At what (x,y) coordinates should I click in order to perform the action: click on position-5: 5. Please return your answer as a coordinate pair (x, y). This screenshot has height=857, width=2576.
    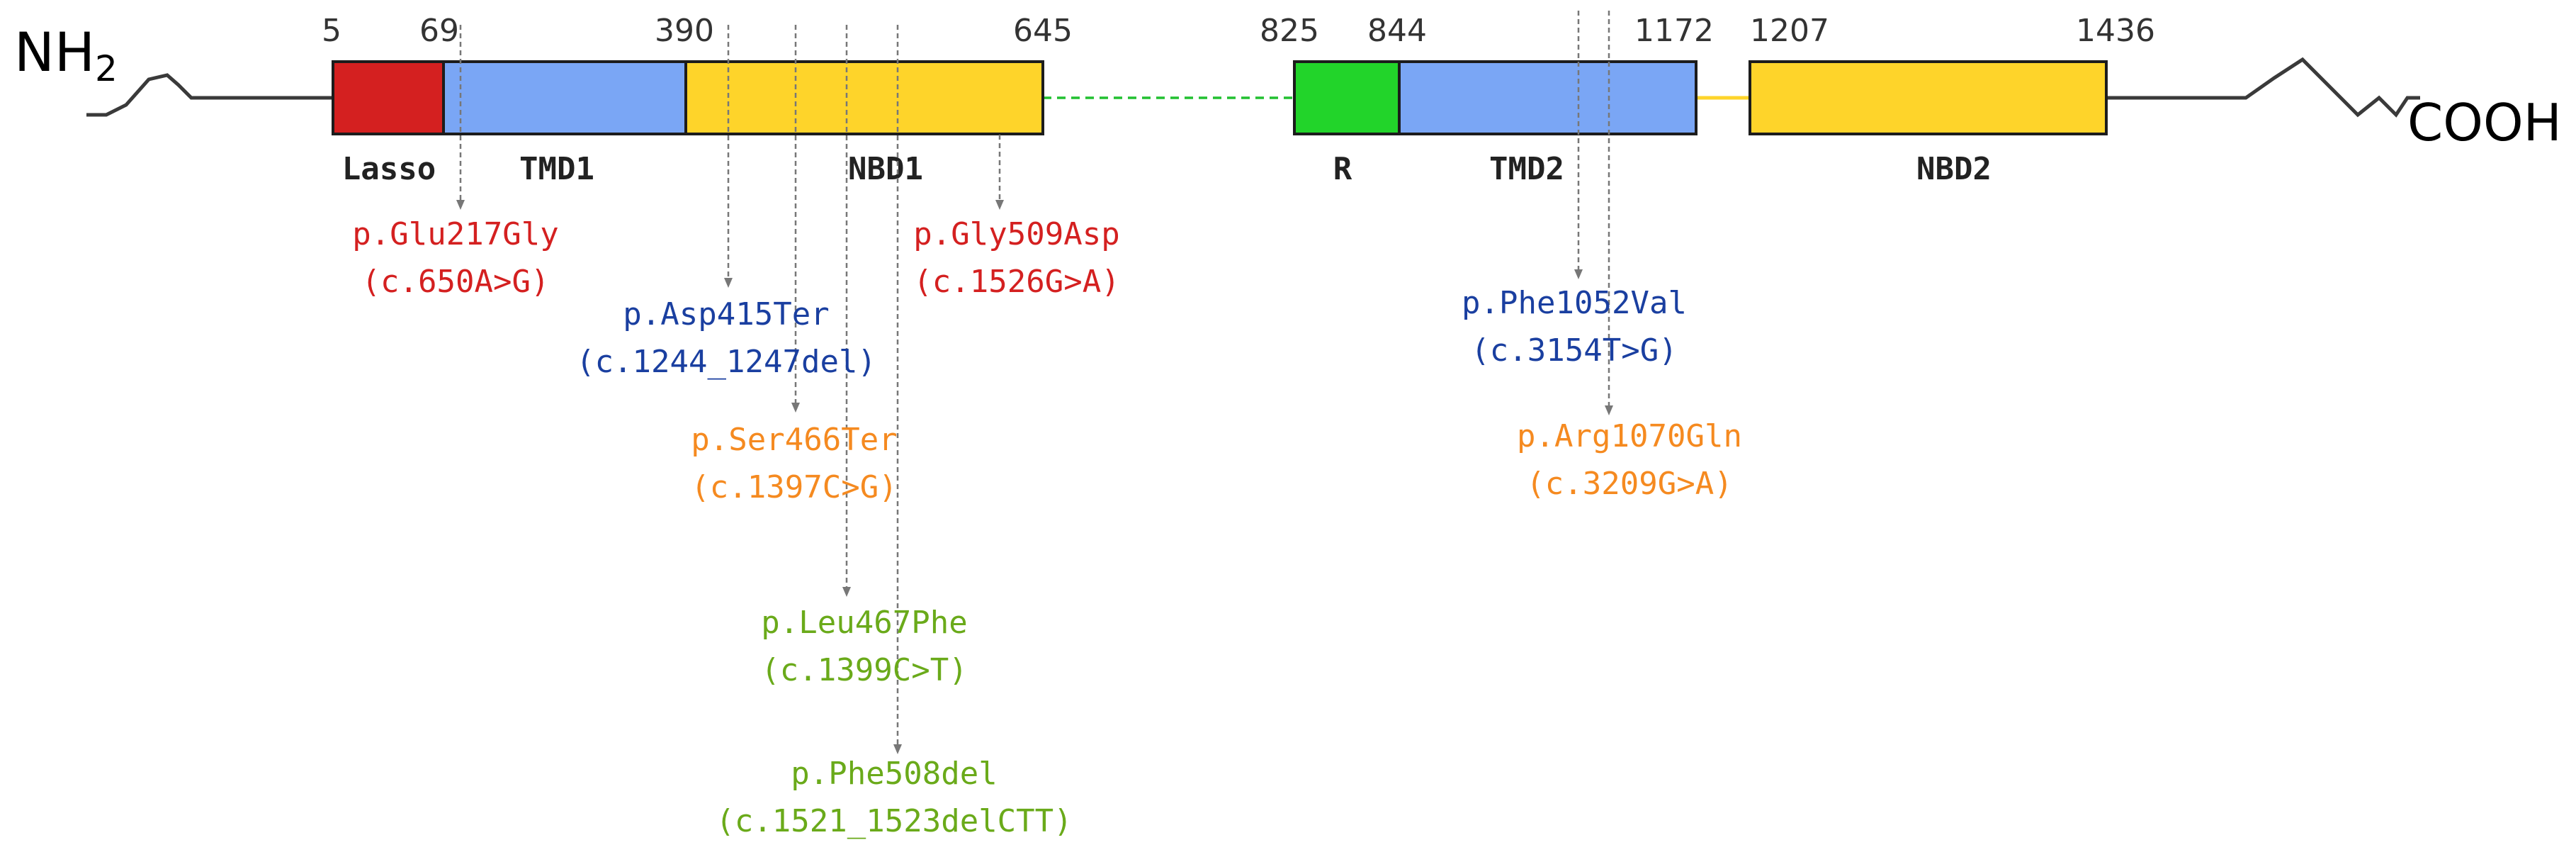
    Looking at the image, I should click on (331, 31).